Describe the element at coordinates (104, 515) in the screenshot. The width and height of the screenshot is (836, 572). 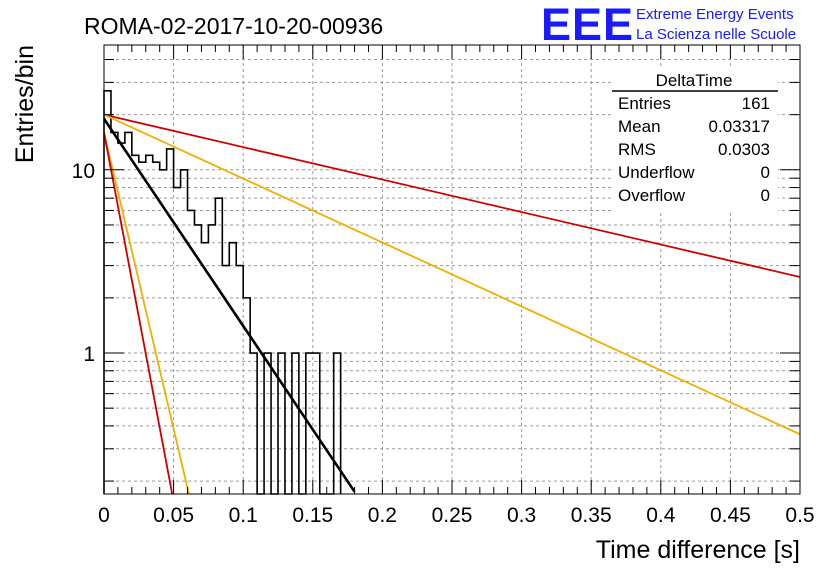
I see `x-tick-label: 0` at that location.